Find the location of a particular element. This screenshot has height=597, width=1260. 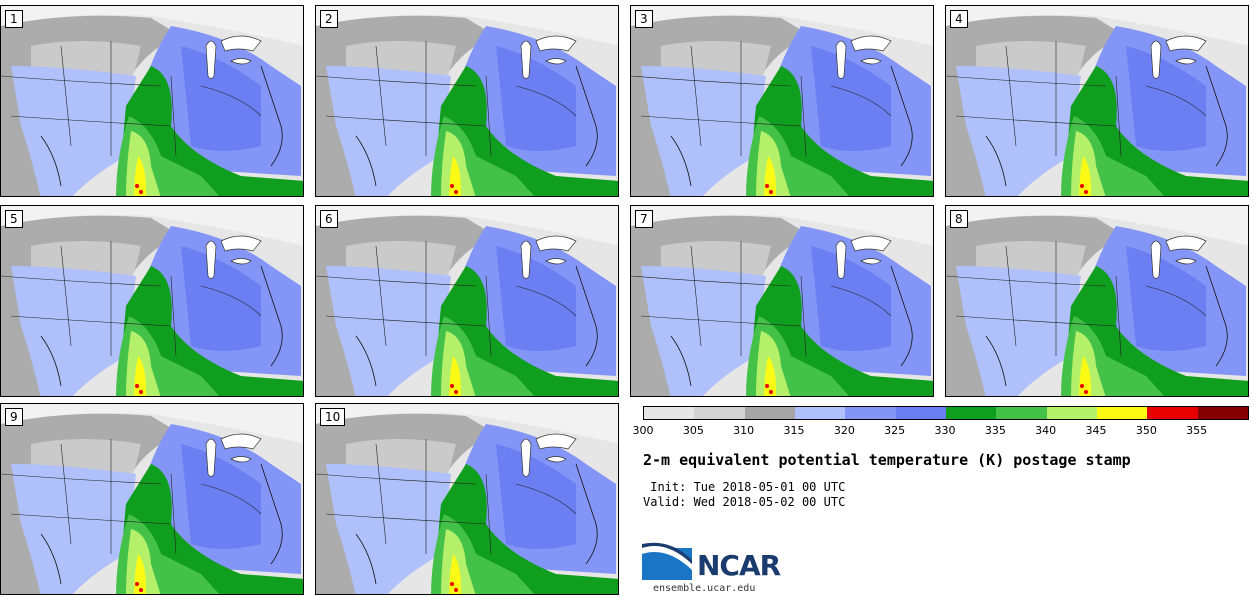

colorbar is located at coordinates (946, 413).